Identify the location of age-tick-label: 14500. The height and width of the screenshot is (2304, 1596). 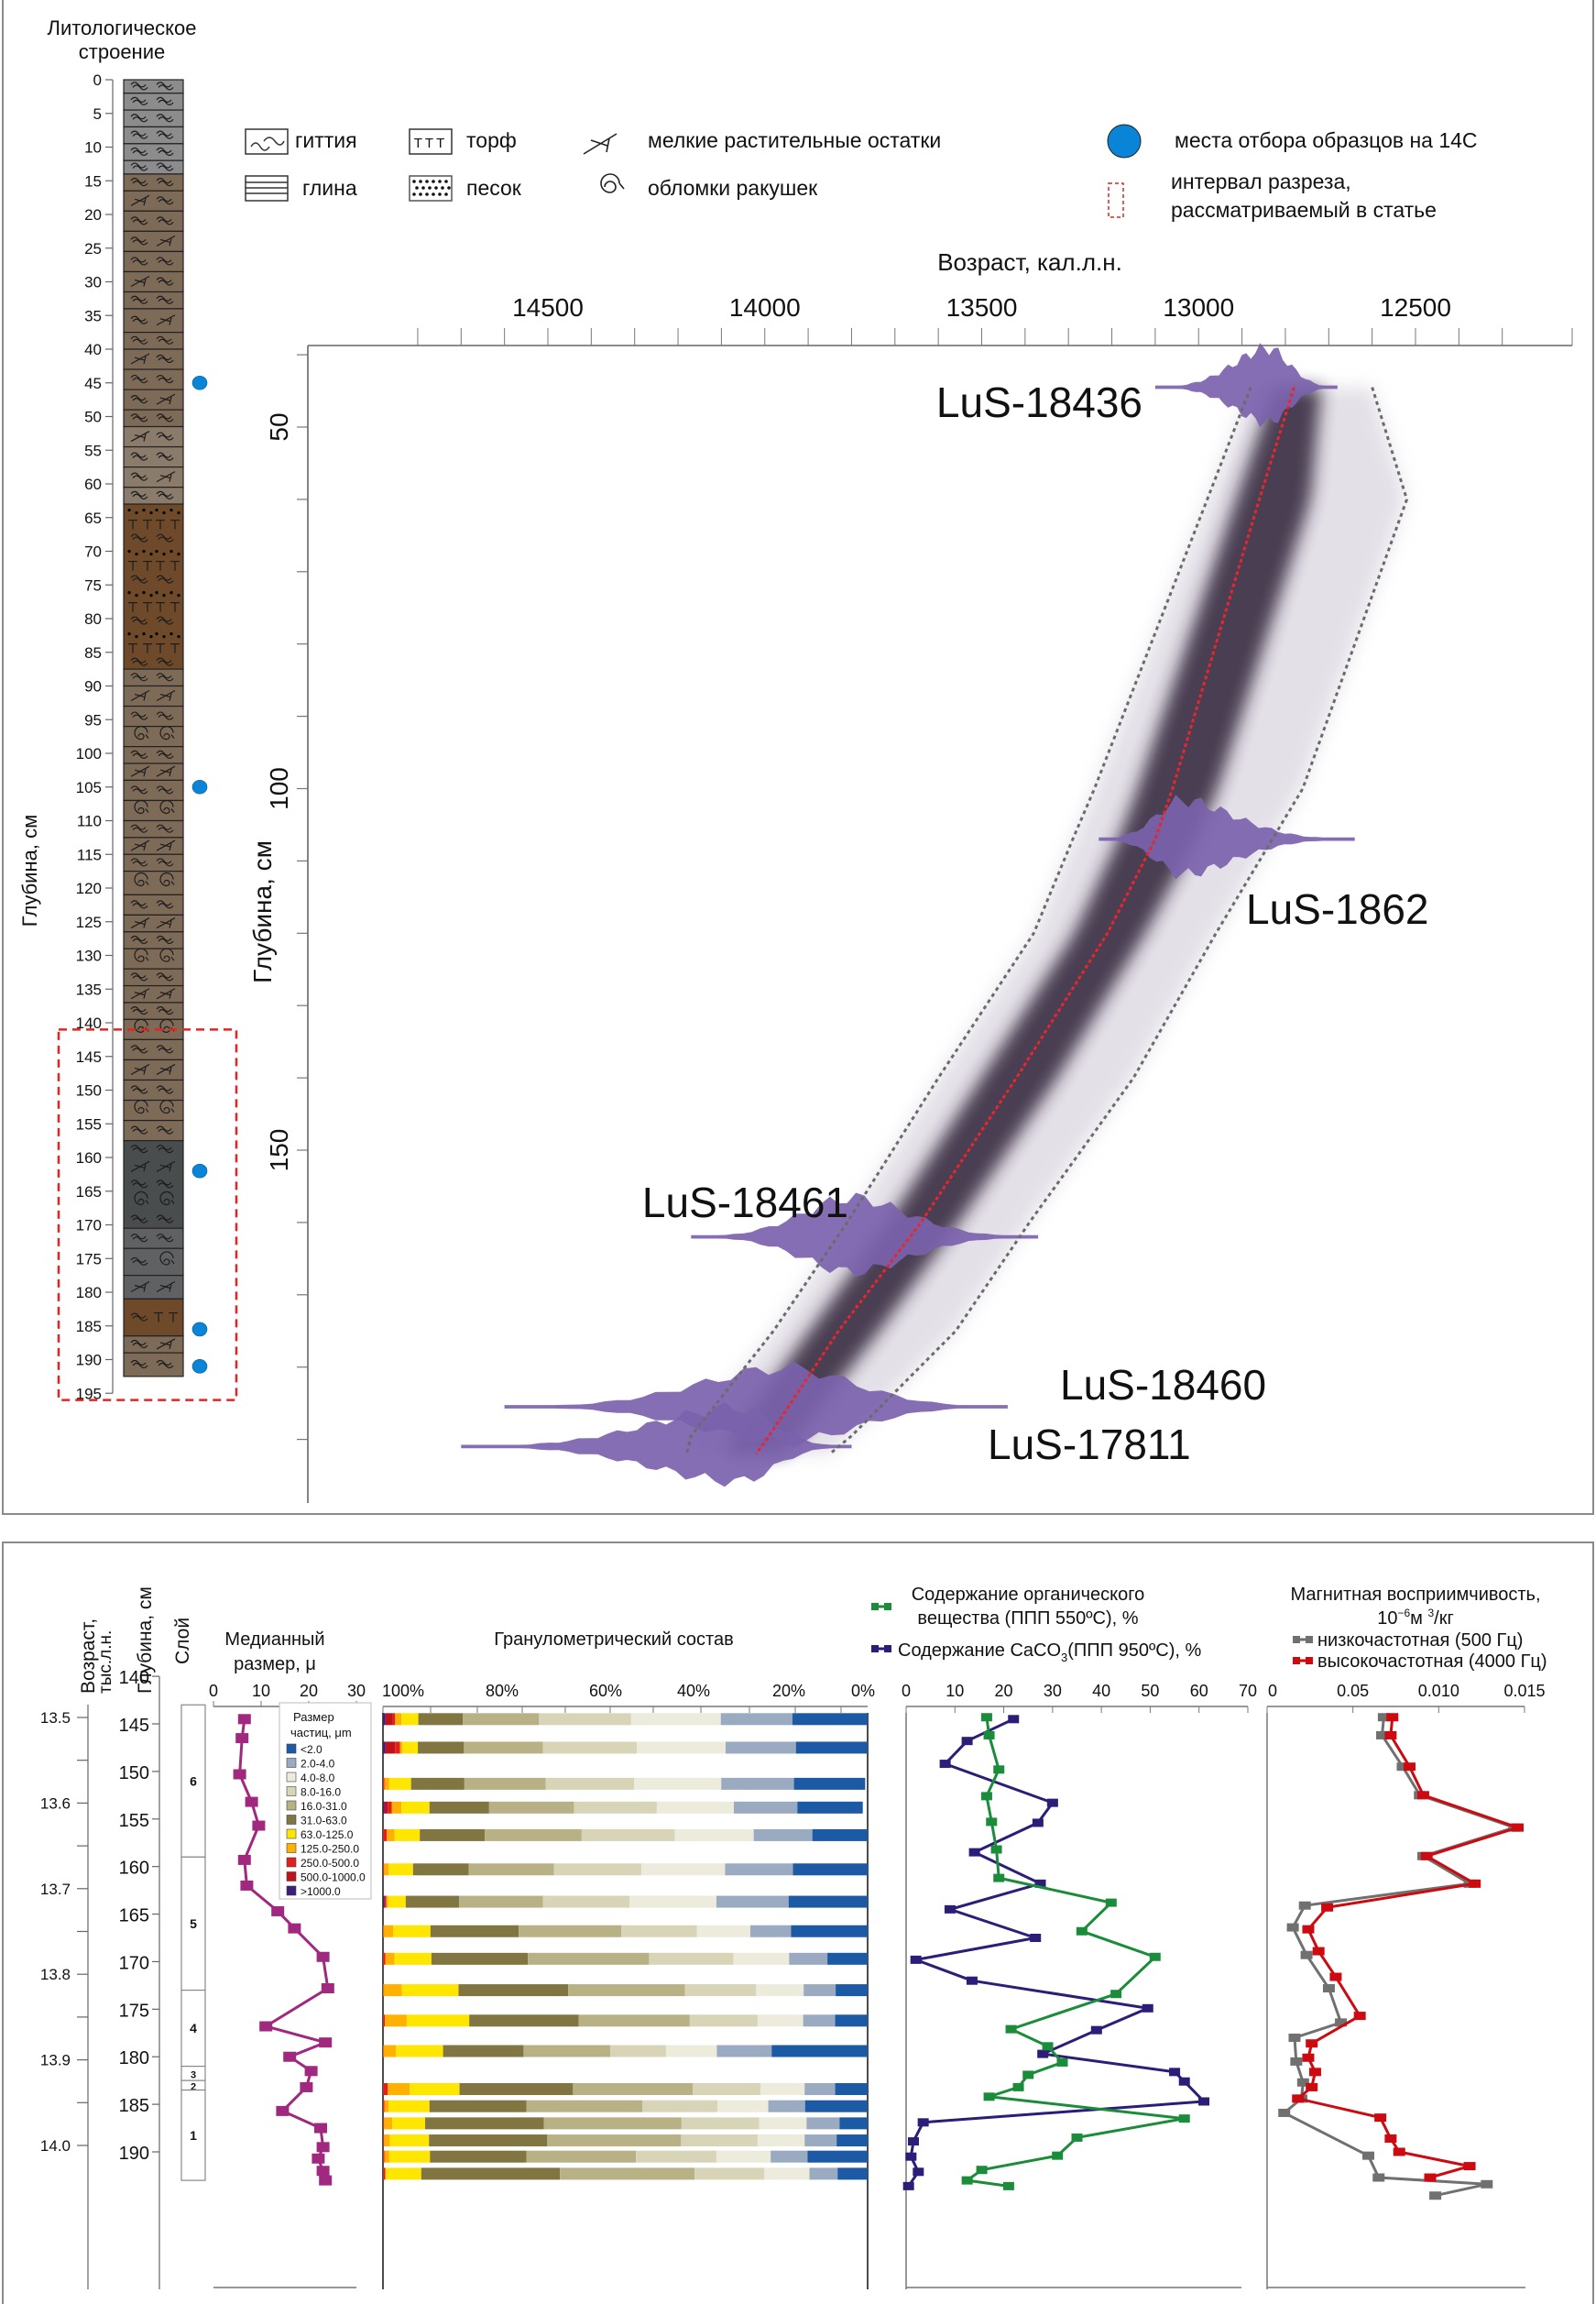
(548, 307).